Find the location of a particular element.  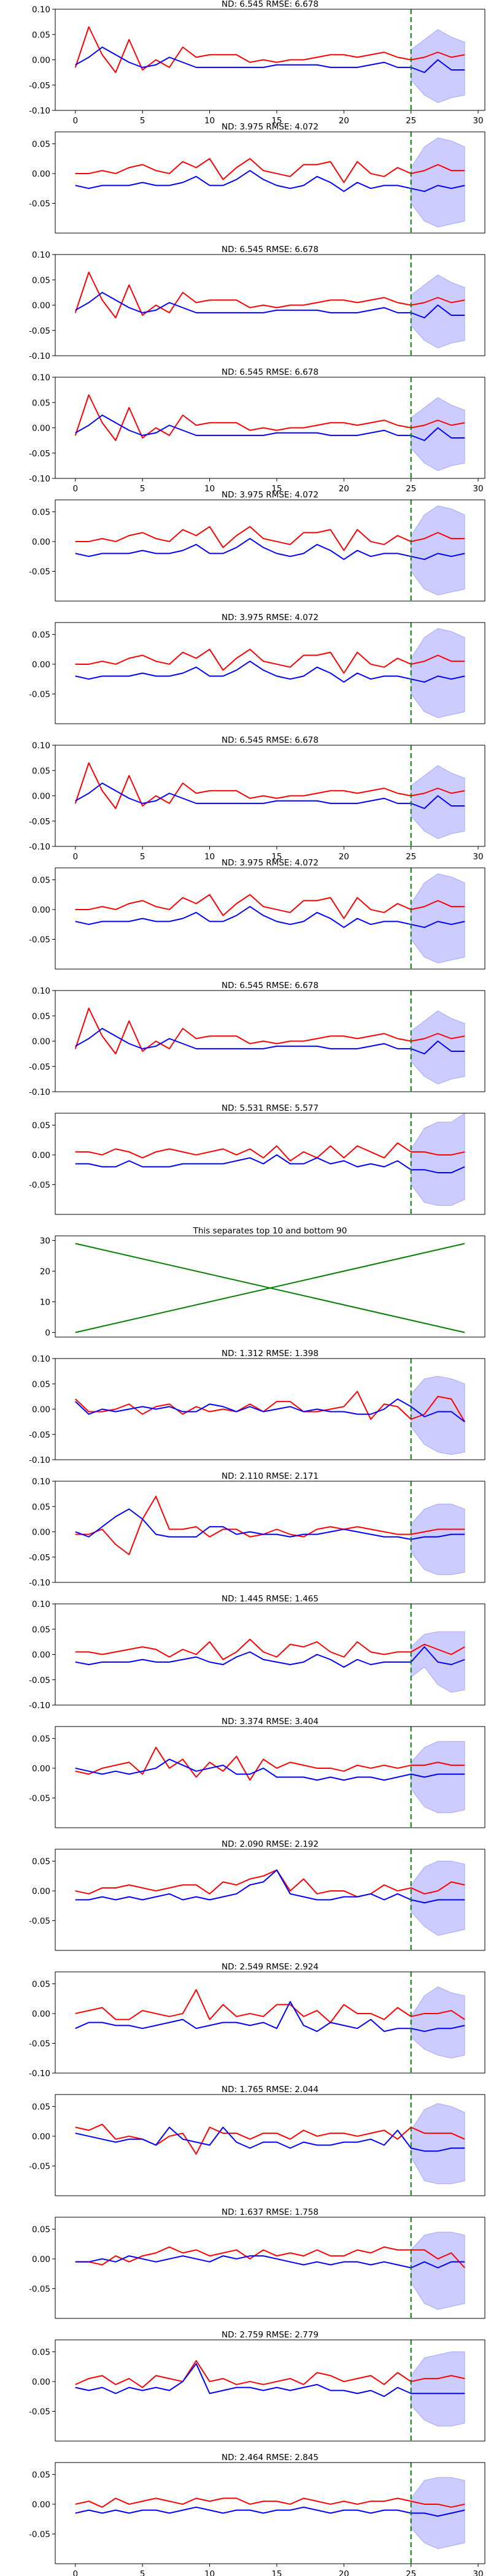

y-tick-label: 0 is located at coordinates (47, 1333).